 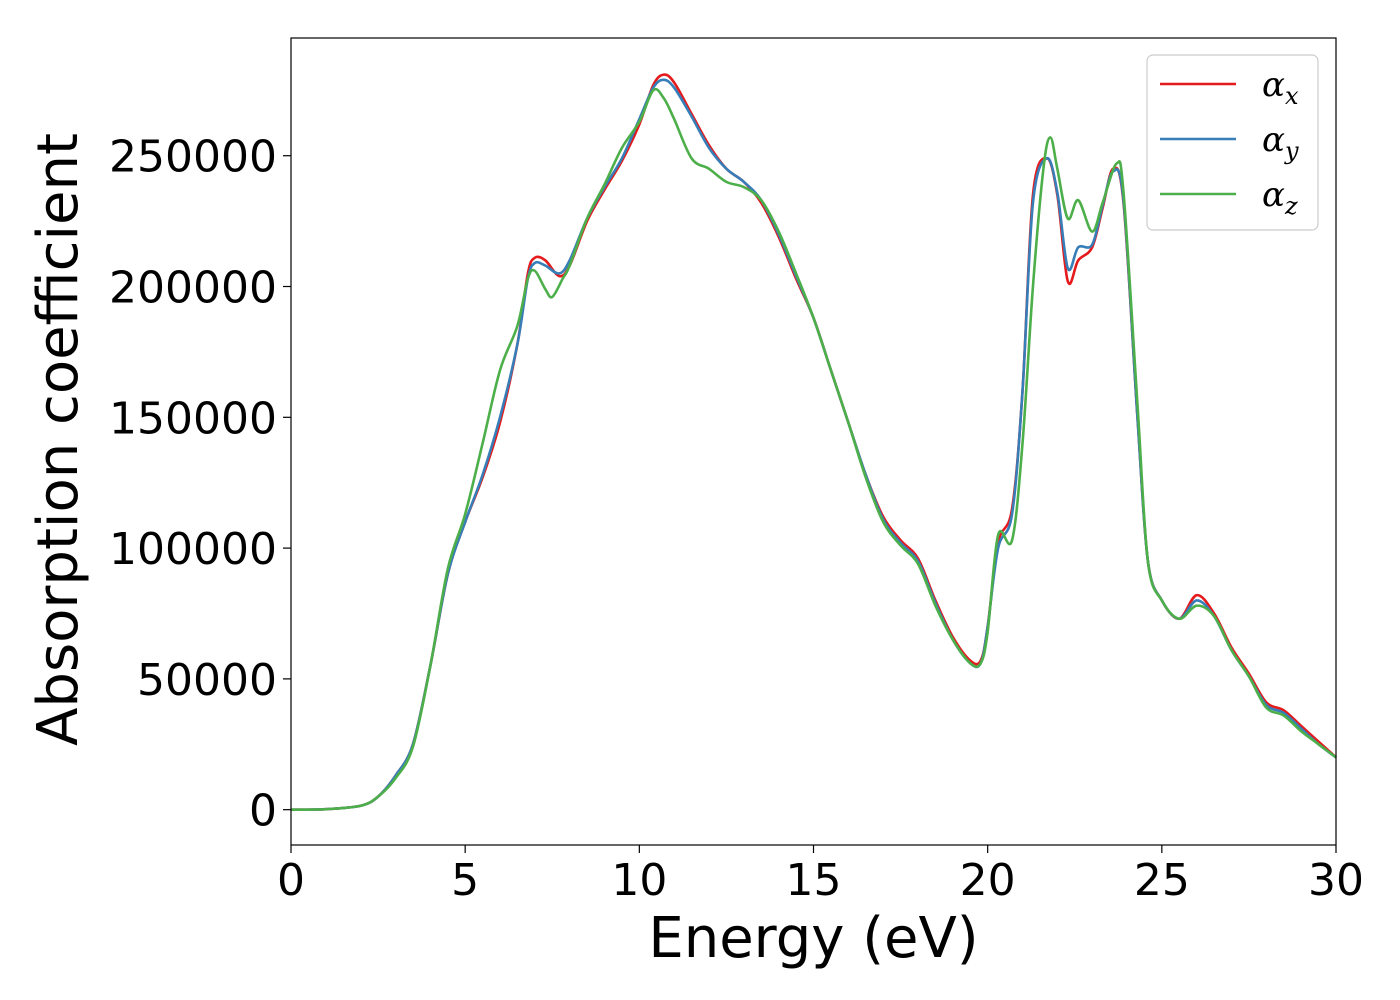 I want to click on x-tick-label: 15, so click(x=814, y=880).